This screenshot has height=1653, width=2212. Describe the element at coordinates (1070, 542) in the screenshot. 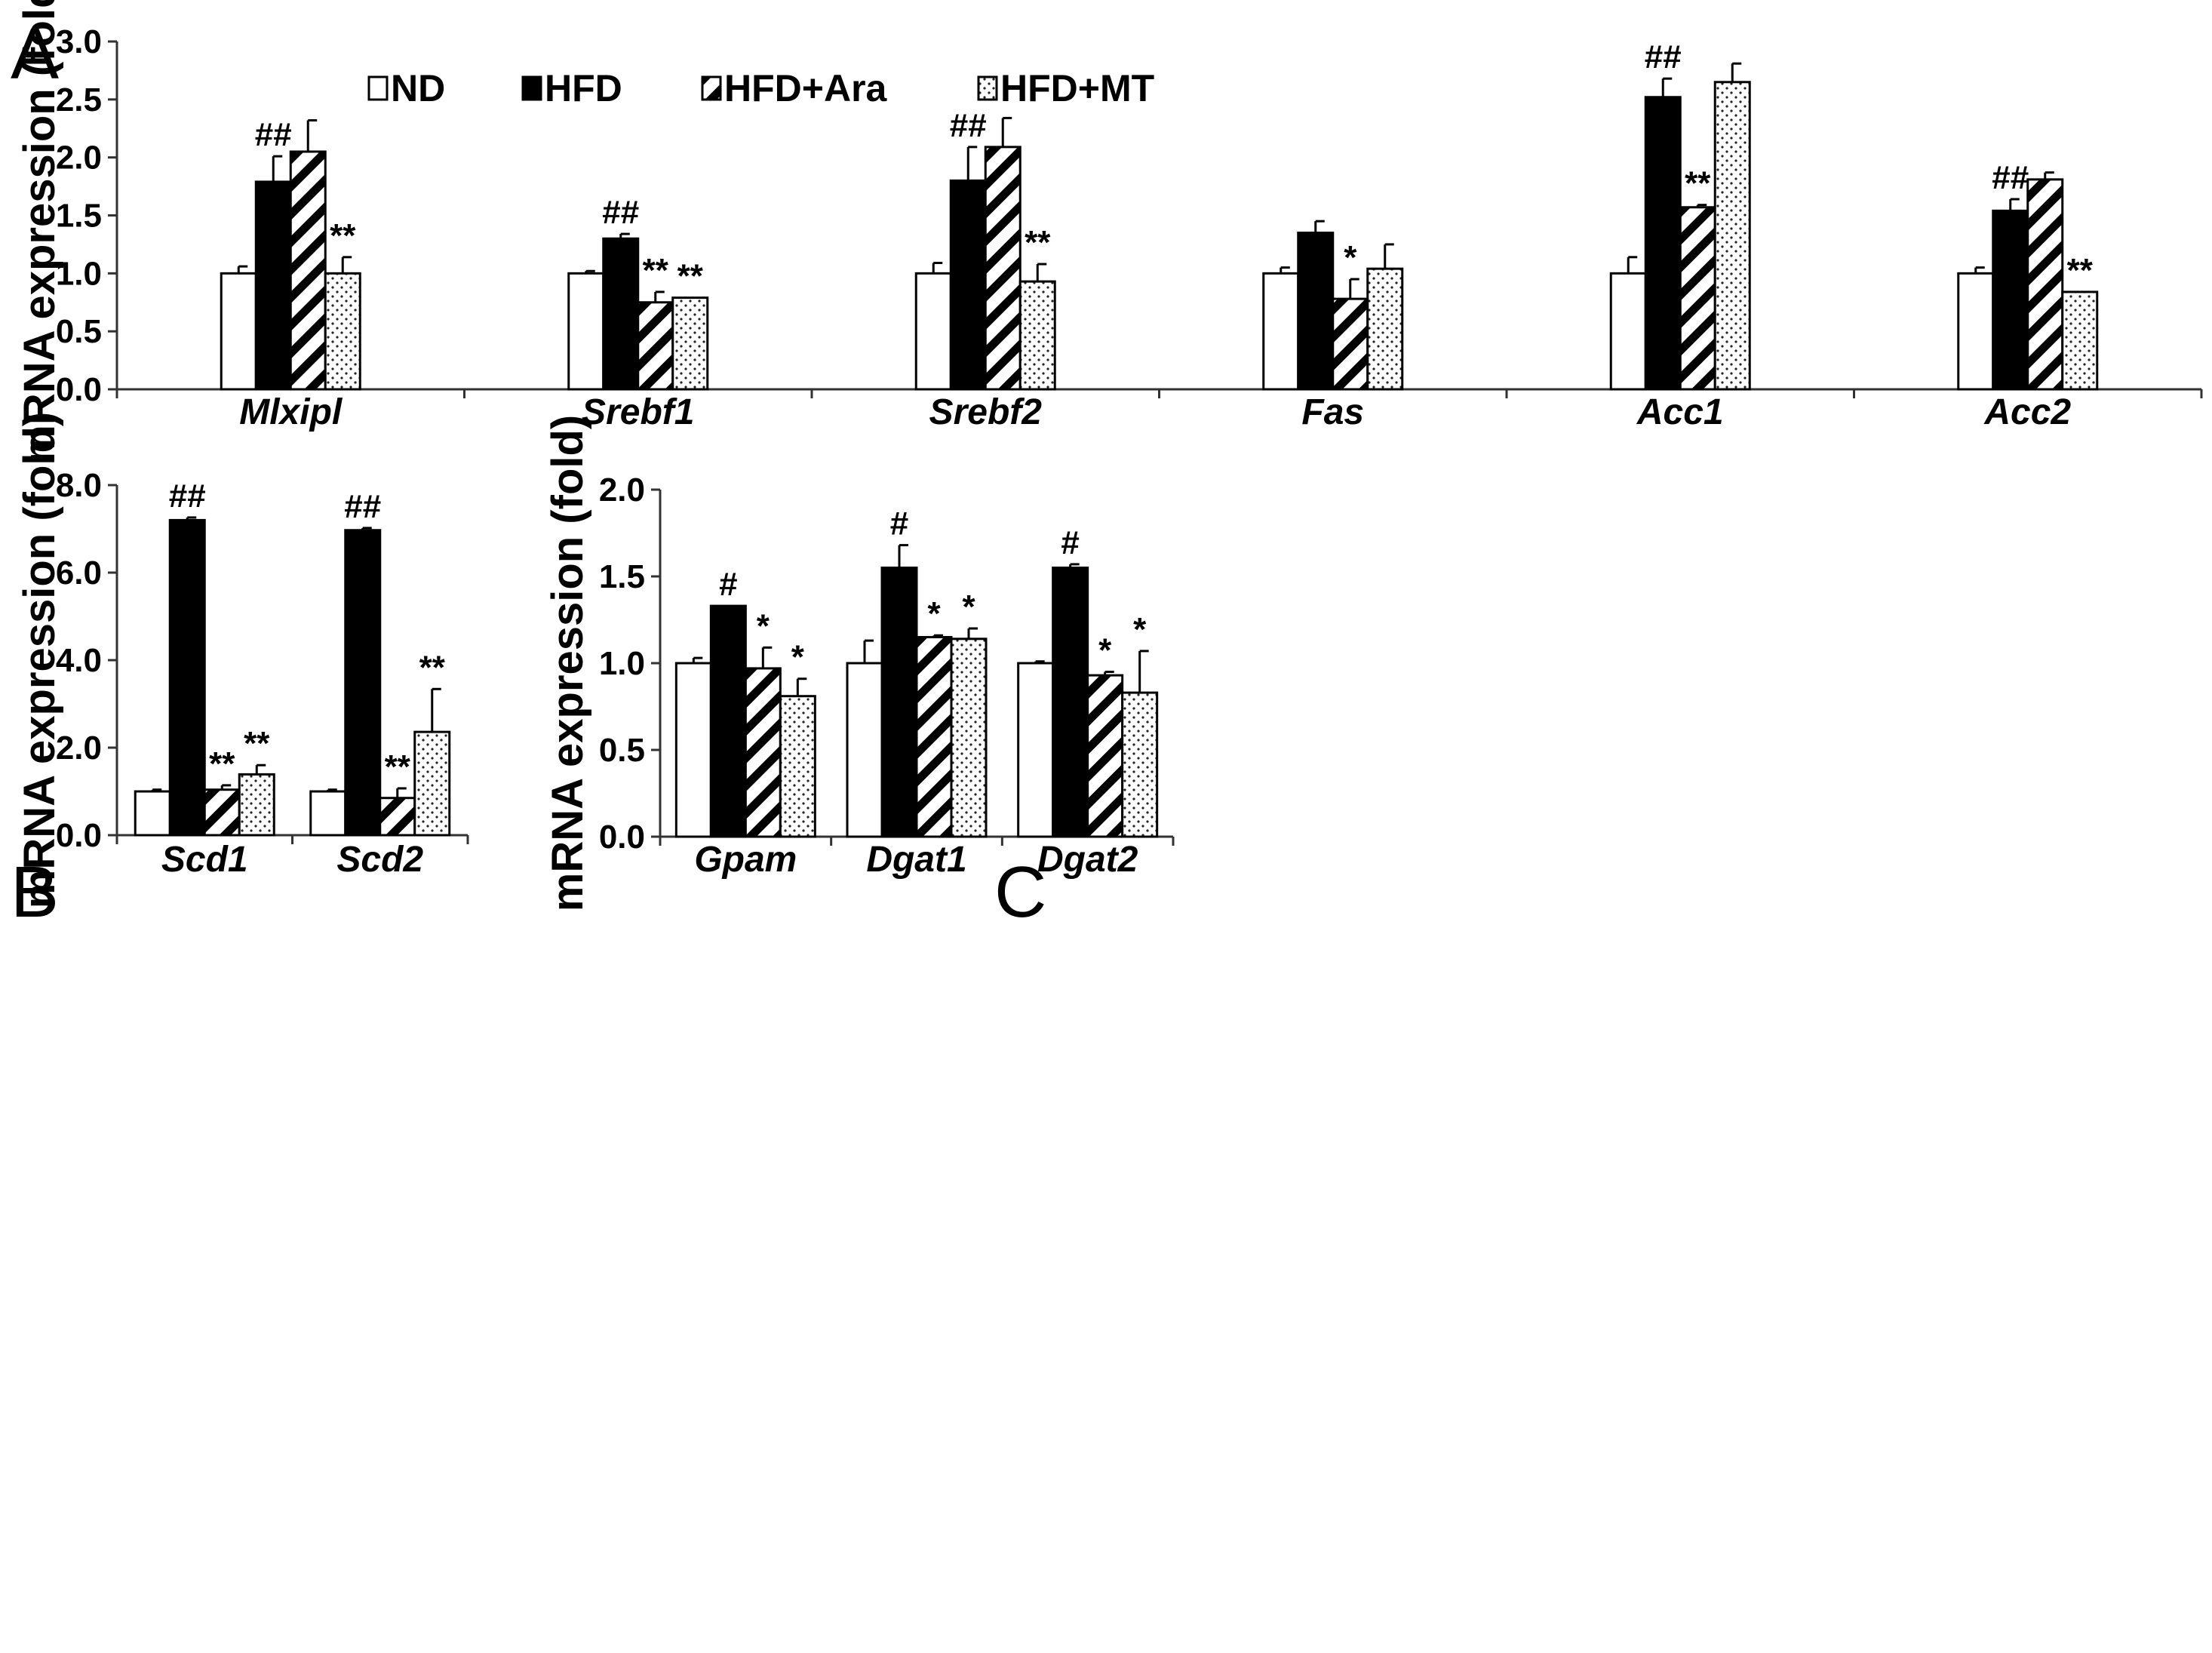

I see `sig-label-dgat2-hfd: #` at that location.